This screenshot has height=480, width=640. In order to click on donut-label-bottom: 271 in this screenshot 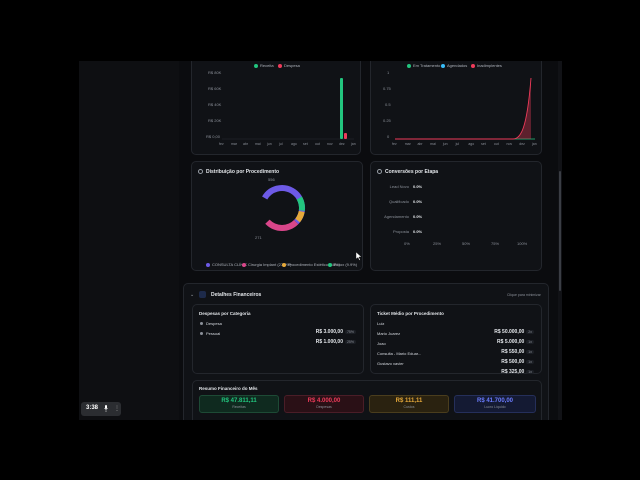, I will do `click(258, 237)`.